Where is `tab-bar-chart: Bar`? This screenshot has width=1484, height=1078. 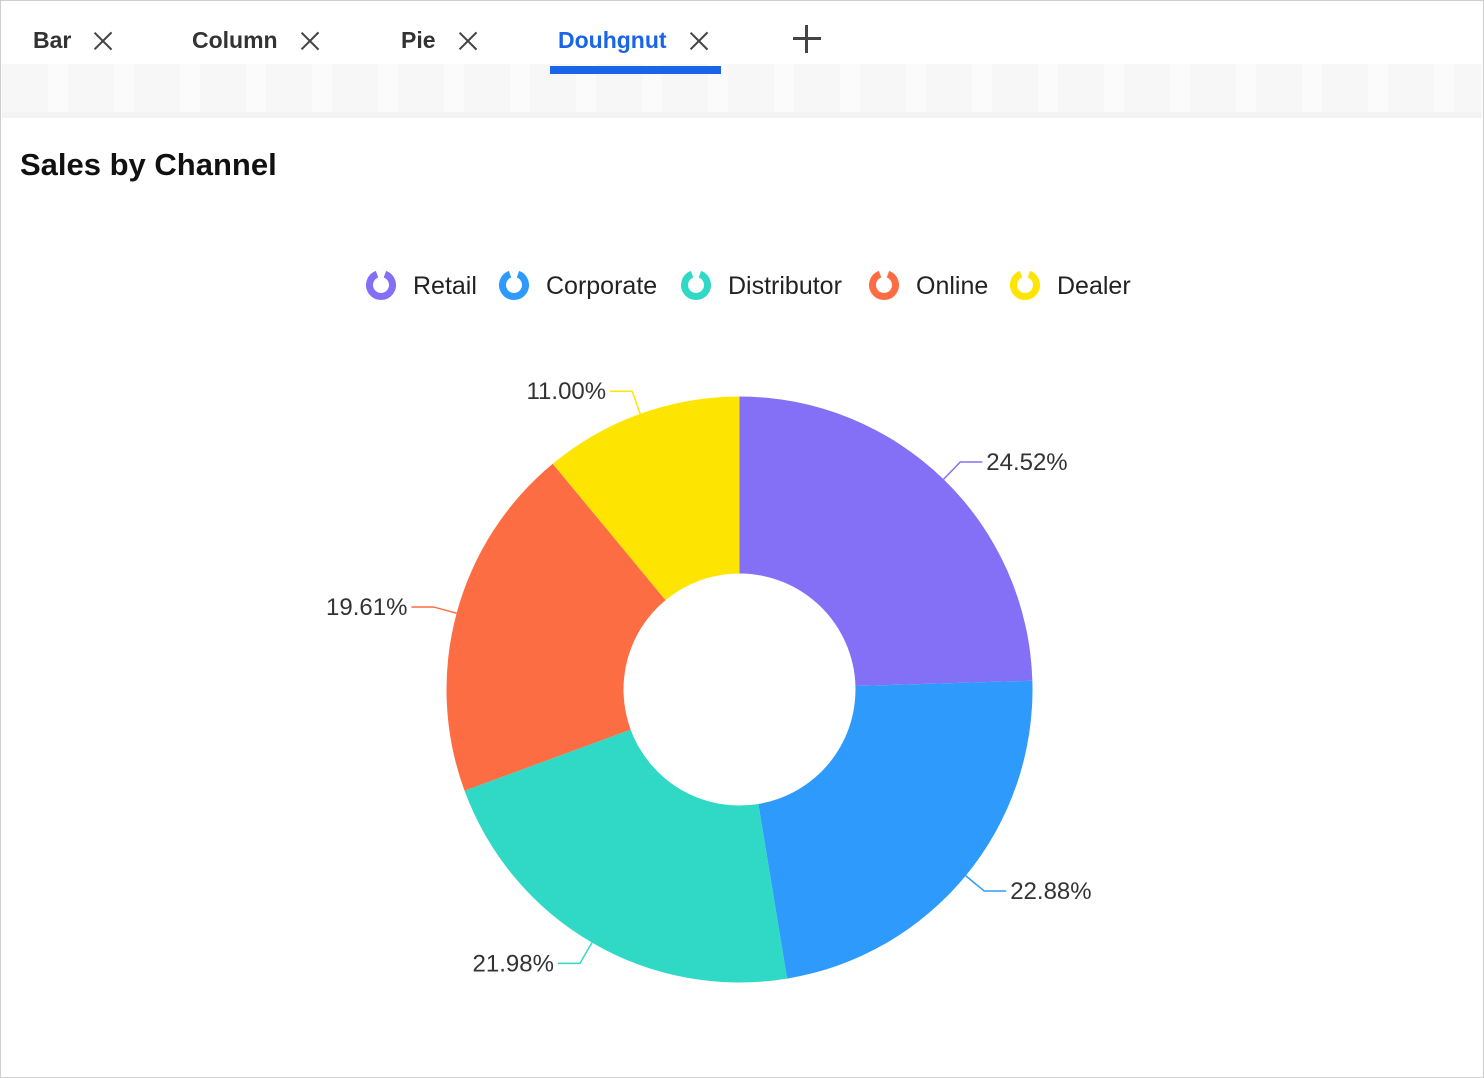
tab-bar-chart: Bar is located at coordinates (73, 40).